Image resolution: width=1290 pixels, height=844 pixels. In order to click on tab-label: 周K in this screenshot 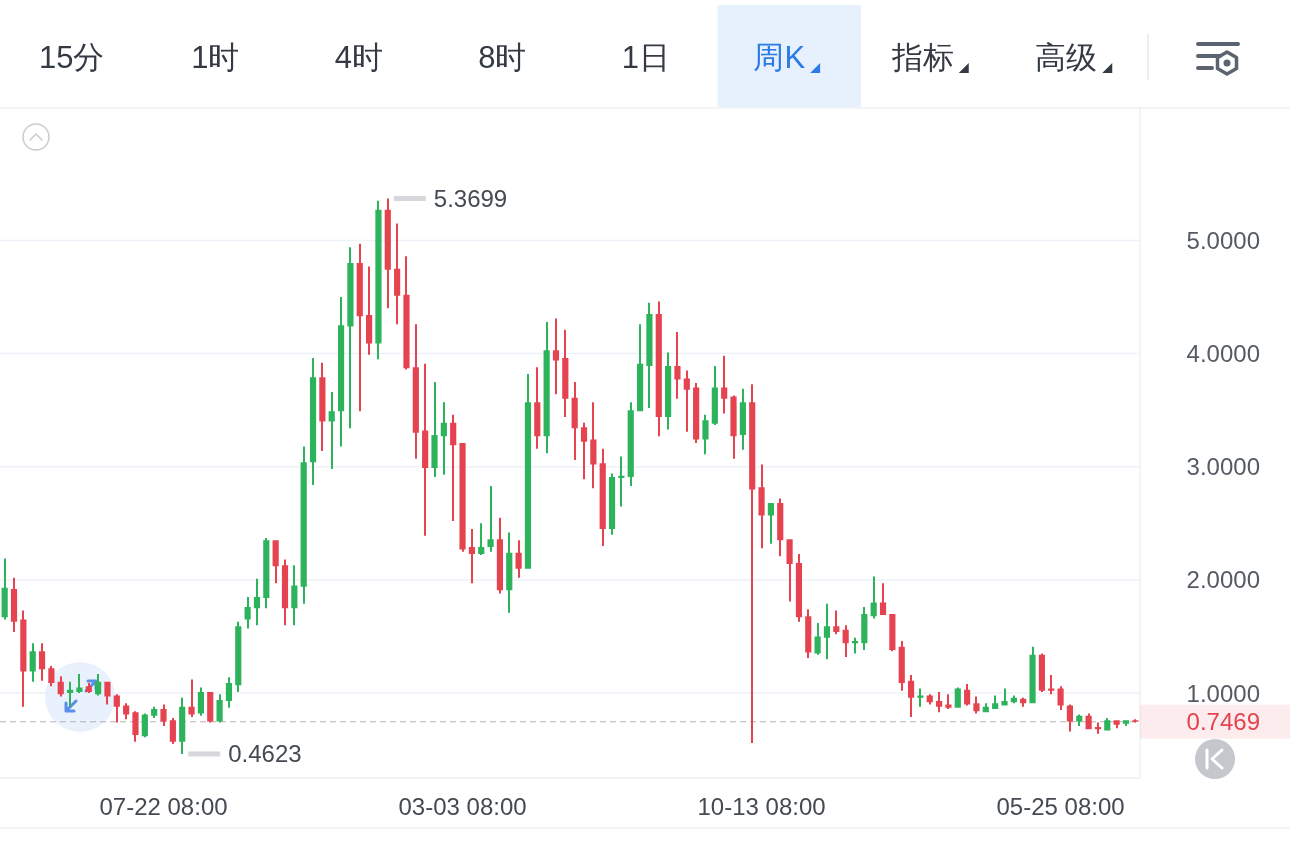, I will do `click(779, 57)`.